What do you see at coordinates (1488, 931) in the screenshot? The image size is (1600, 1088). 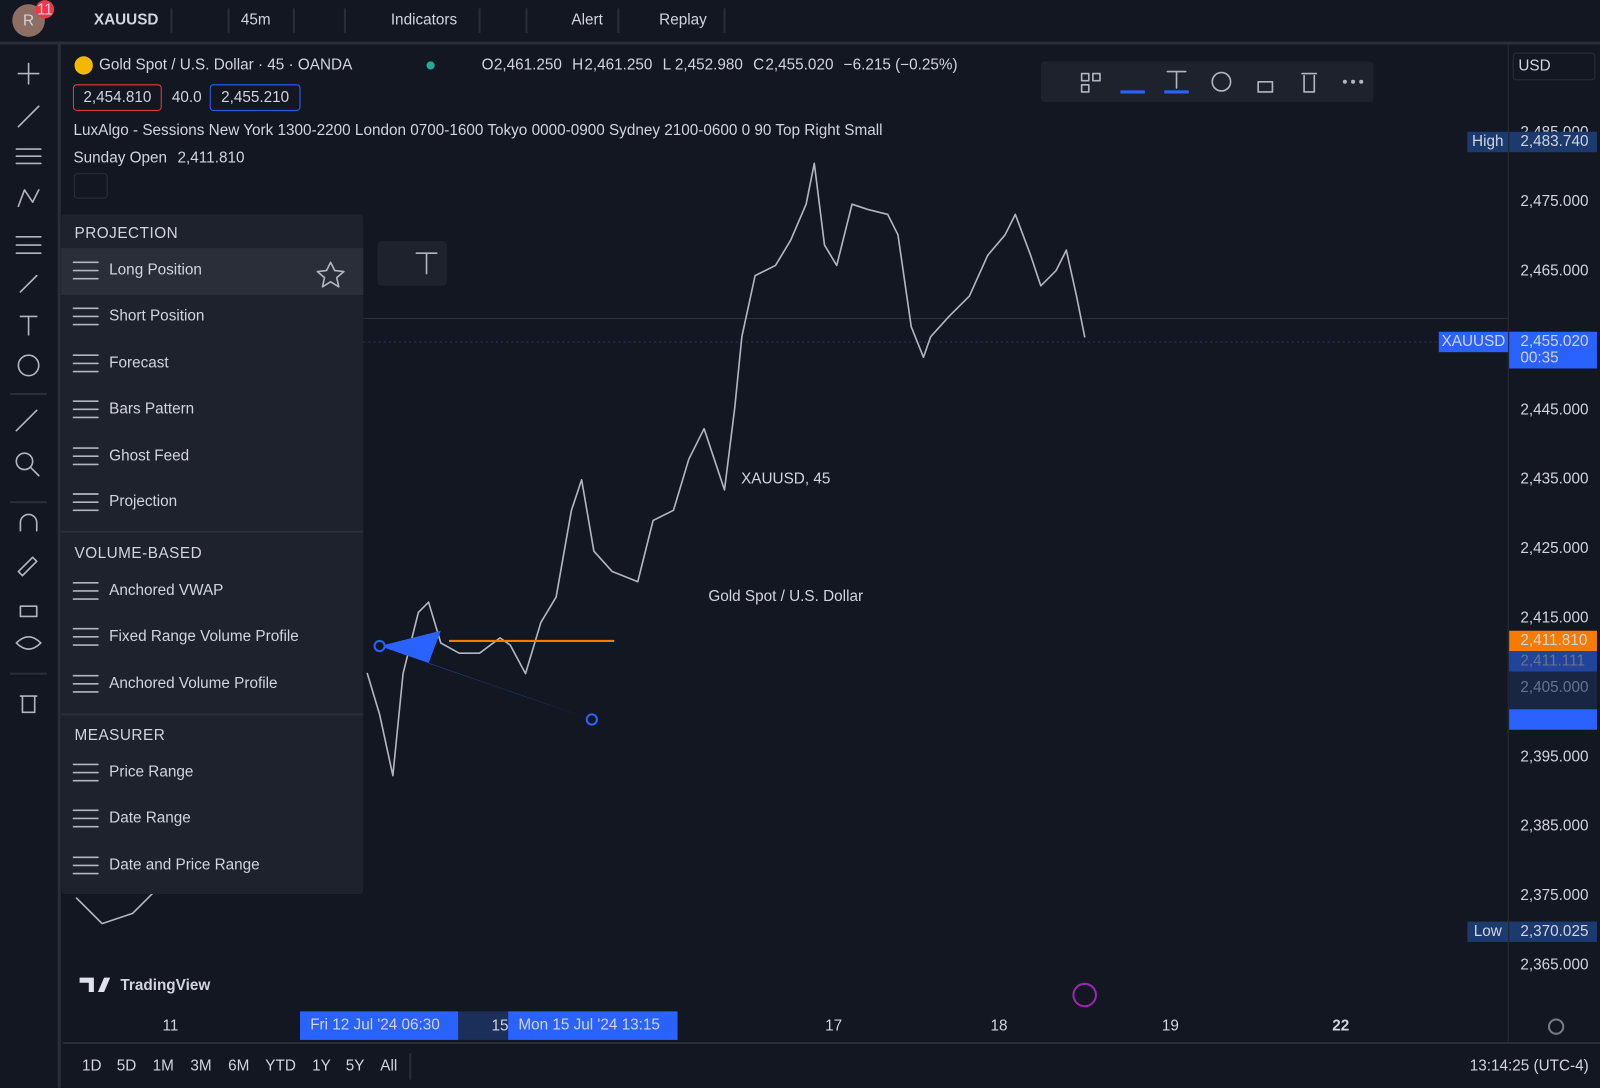 I see `price-tag-text: Low` at bounding box center [1488, 931].